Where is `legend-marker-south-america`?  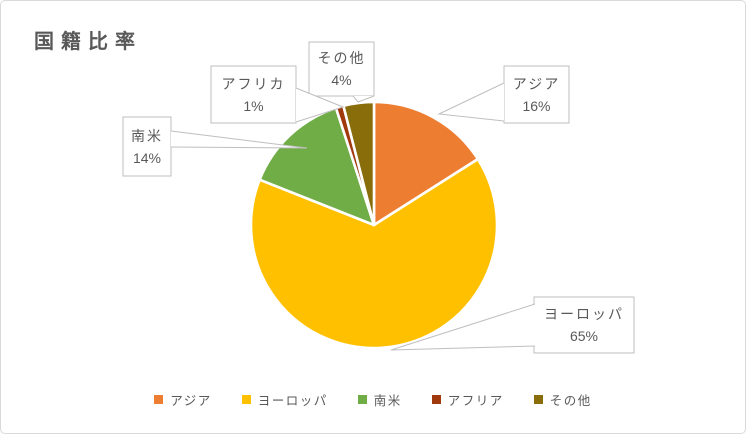
legend-marker-south-america is located at coordinates (362, 399).